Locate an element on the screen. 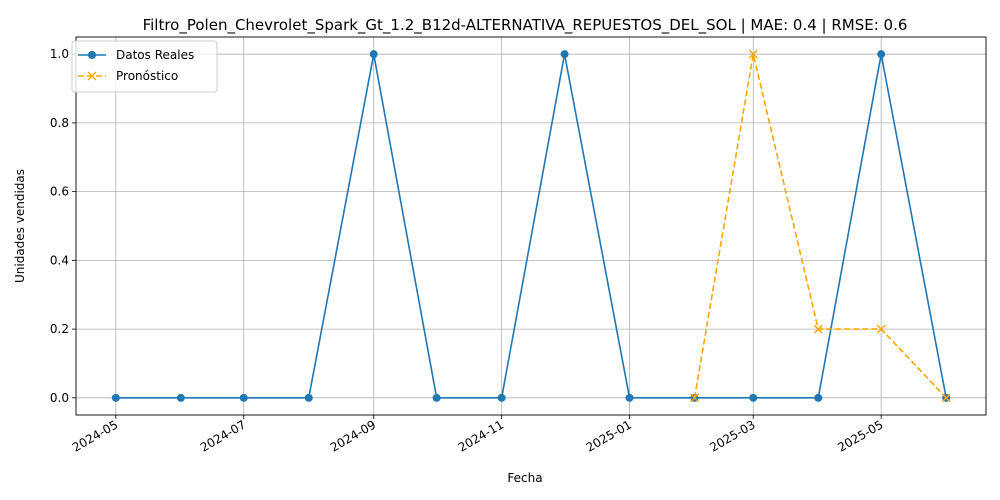 The image size is (1000, 500). x-tick-label: 2025-05 is located at coordinates (860, 435).